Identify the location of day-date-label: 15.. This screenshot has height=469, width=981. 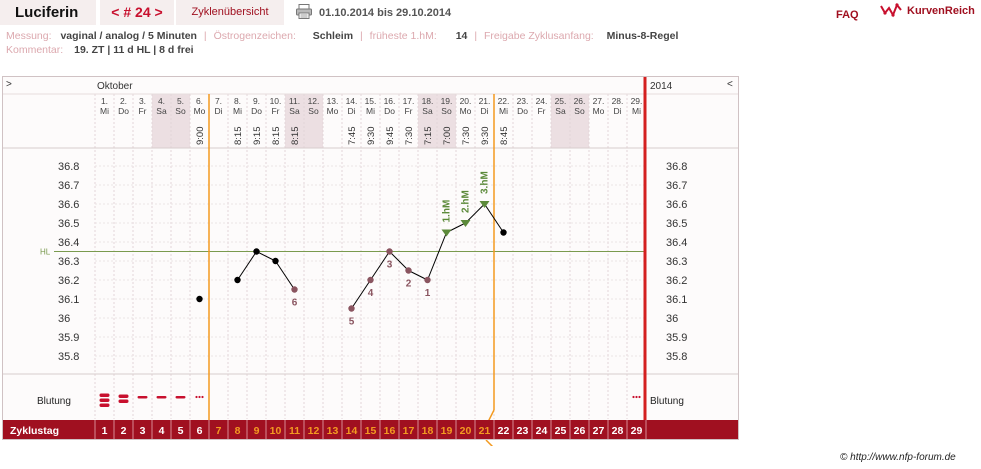
(371, 101).